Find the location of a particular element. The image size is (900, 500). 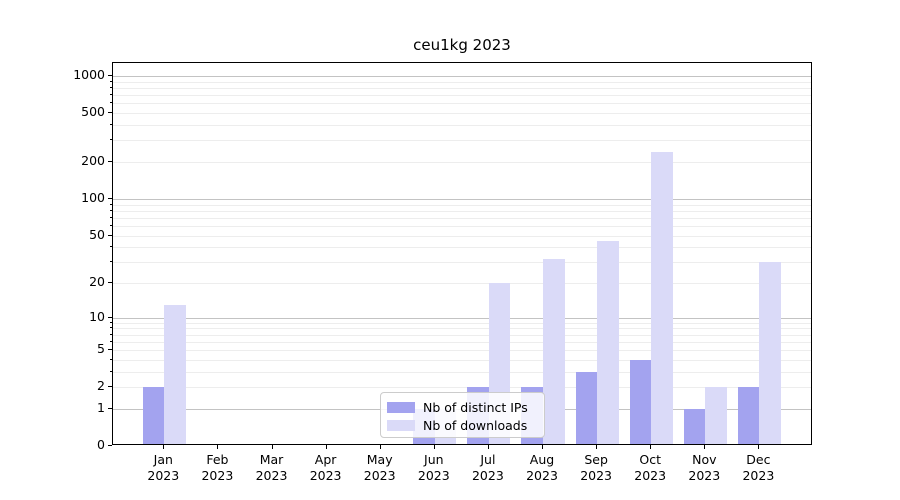

x-tick-label: Nov 2023 is located at coordinates (704, 467).